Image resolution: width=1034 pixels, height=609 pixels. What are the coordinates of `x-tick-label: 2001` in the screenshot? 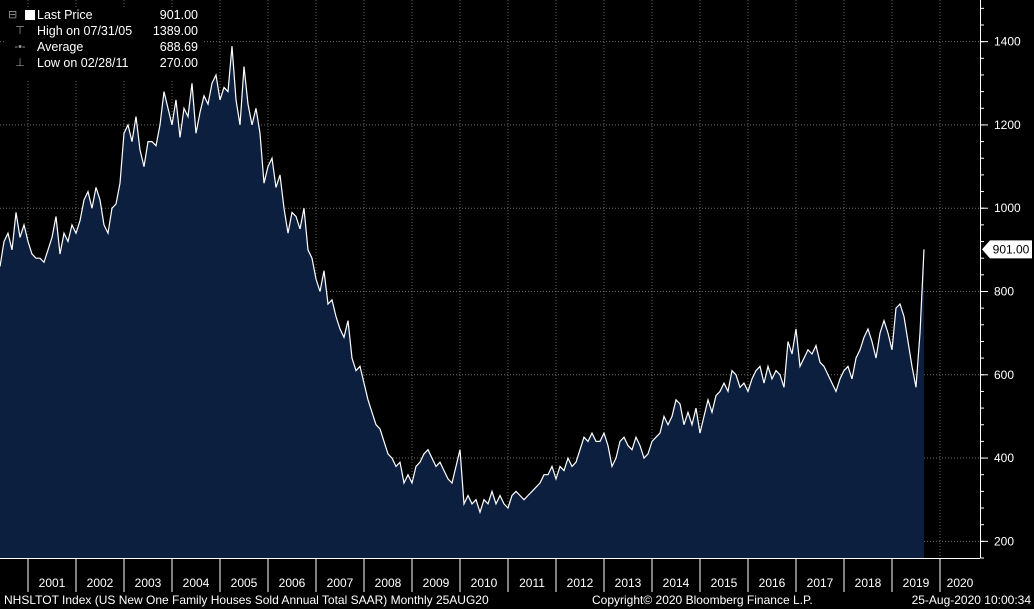 It's located at (52, 583).